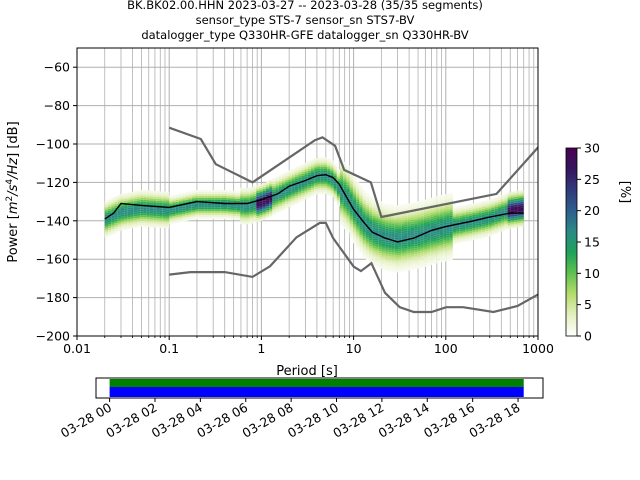 The image size is (640, 480). I want to click on timeline-tick-label: 03-28 10, so click(313, 420).